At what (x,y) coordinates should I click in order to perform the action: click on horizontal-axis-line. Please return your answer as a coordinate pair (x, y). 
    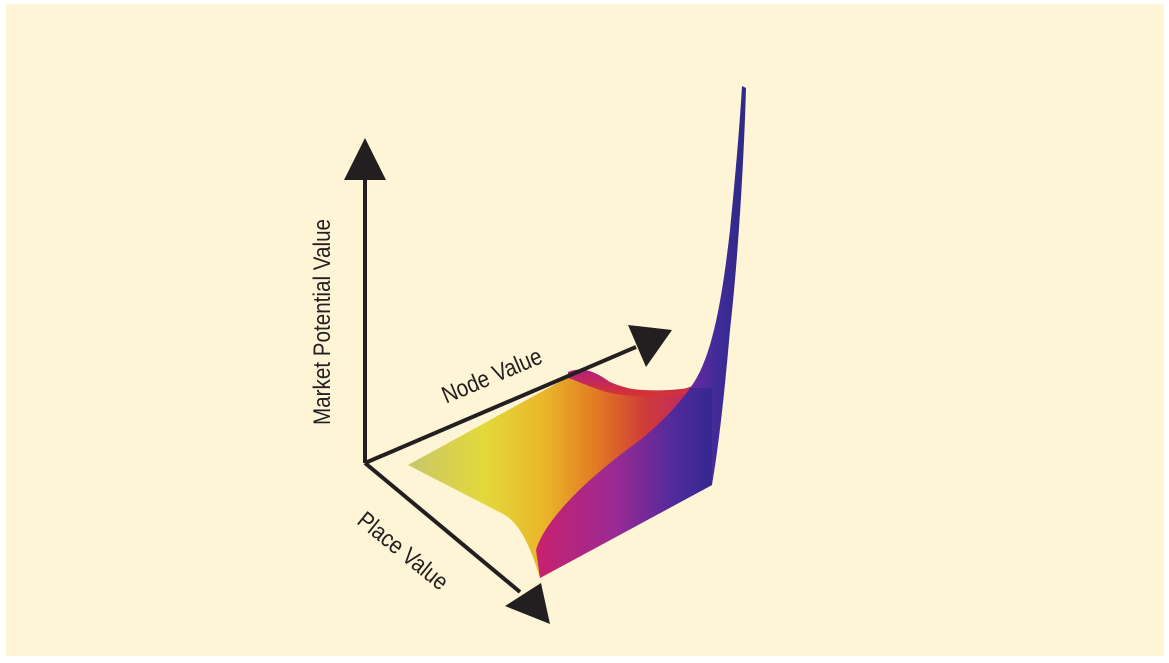
    Looking at the image, I should click on (442, 527).